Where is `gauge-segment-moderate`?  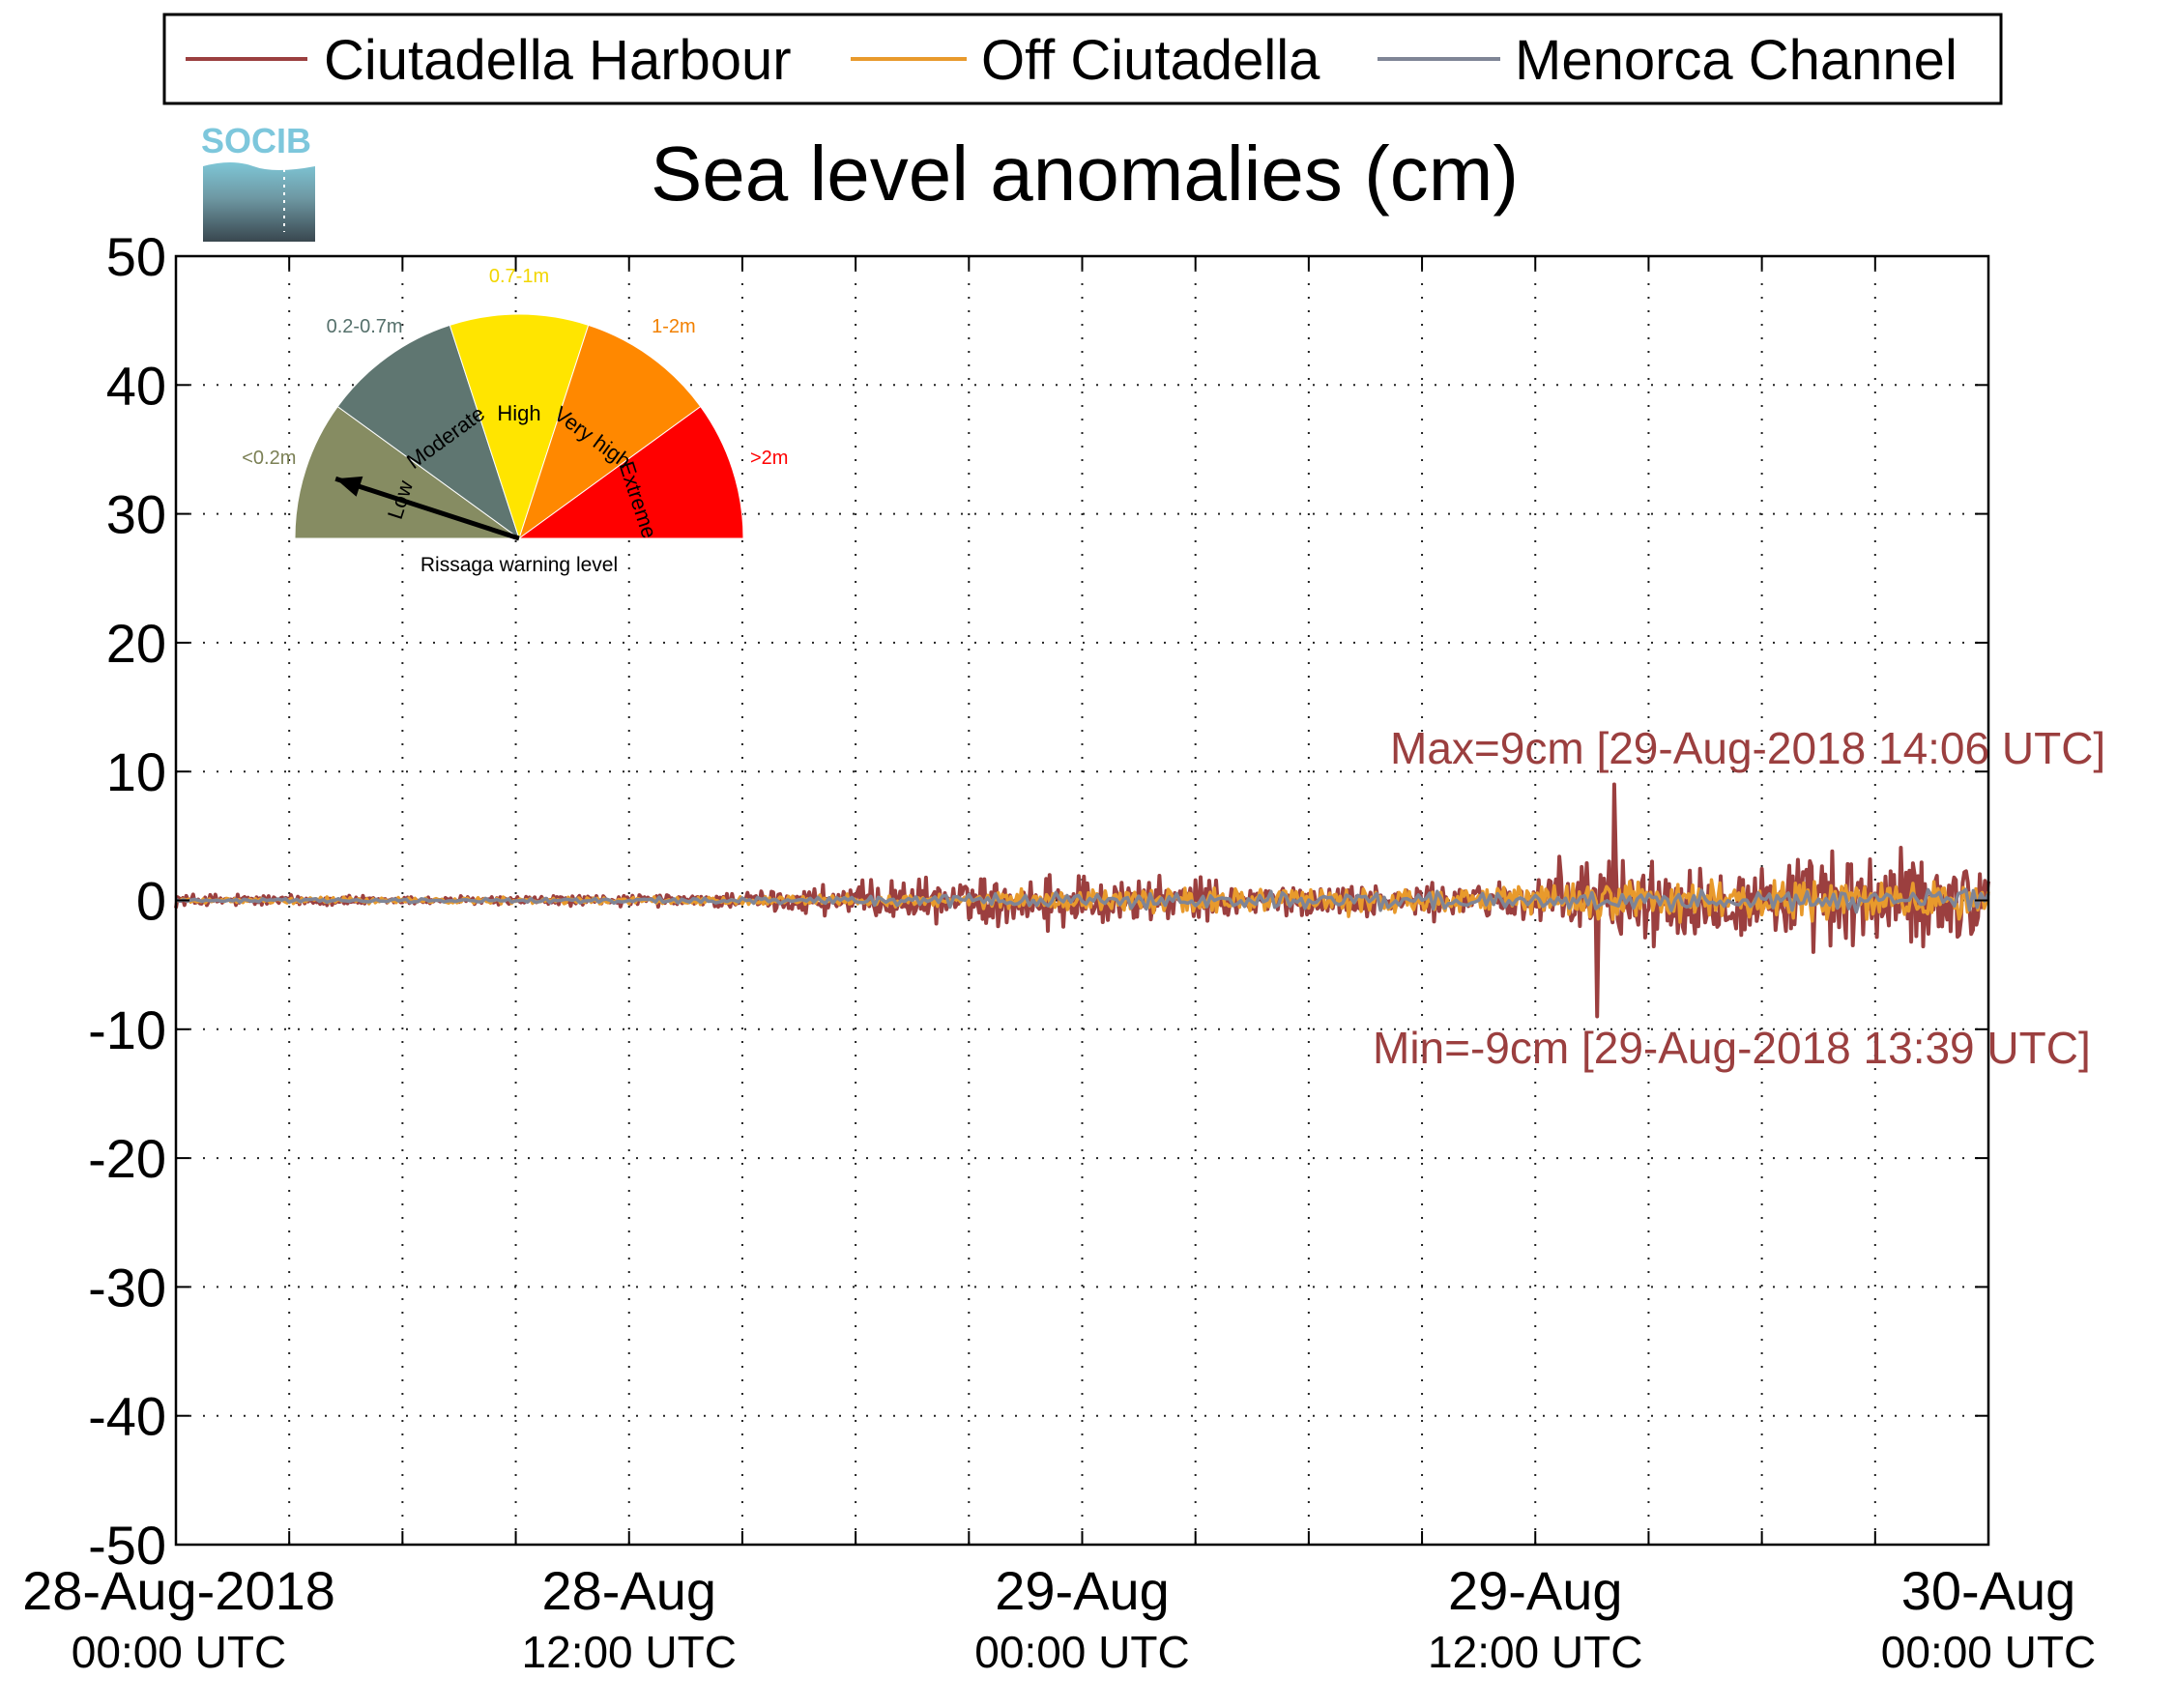 gauge-segment-moderate is located at coordinates (428, 432).